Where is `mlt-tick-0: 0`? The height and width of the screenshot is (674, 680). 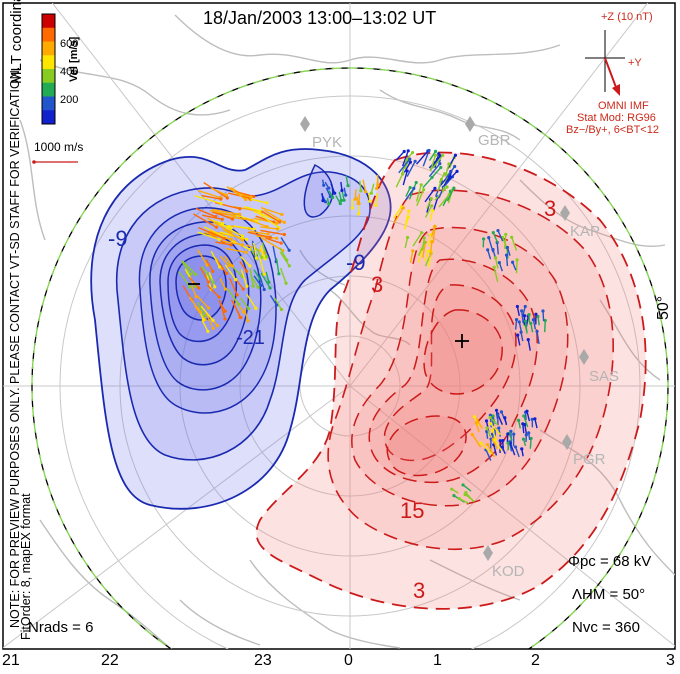
mlt-tick-0: 0 is located at coordinates (348, 660).